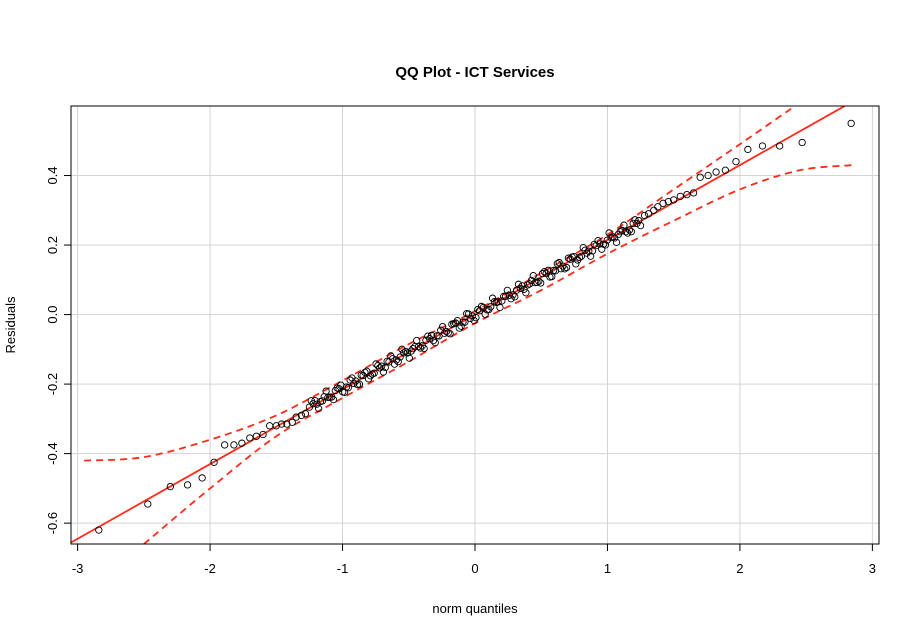 Image resolution: width=914 pixels, height=633 pixels. I want to click on x-tick-label: 1, so click(607, 568).